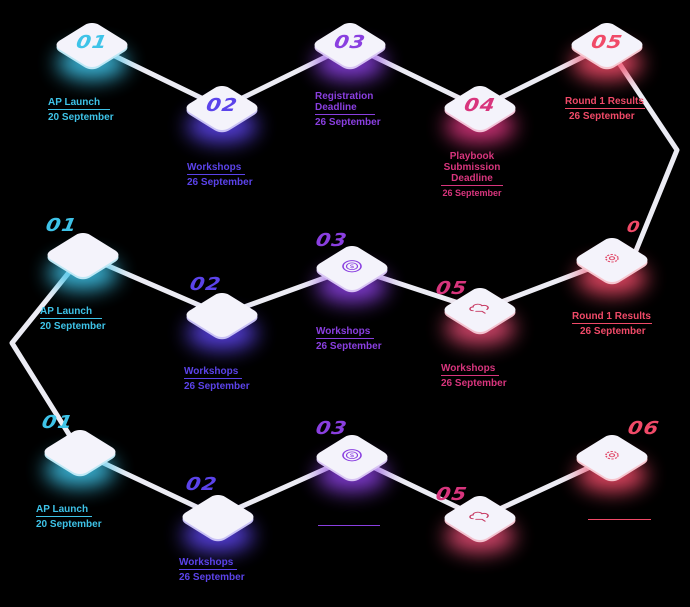 This screenshot has width=690, height=607. Describe the element at coordinates (472, 156) in the screenshot. I see `label-title-line1: Playbook` at that location.